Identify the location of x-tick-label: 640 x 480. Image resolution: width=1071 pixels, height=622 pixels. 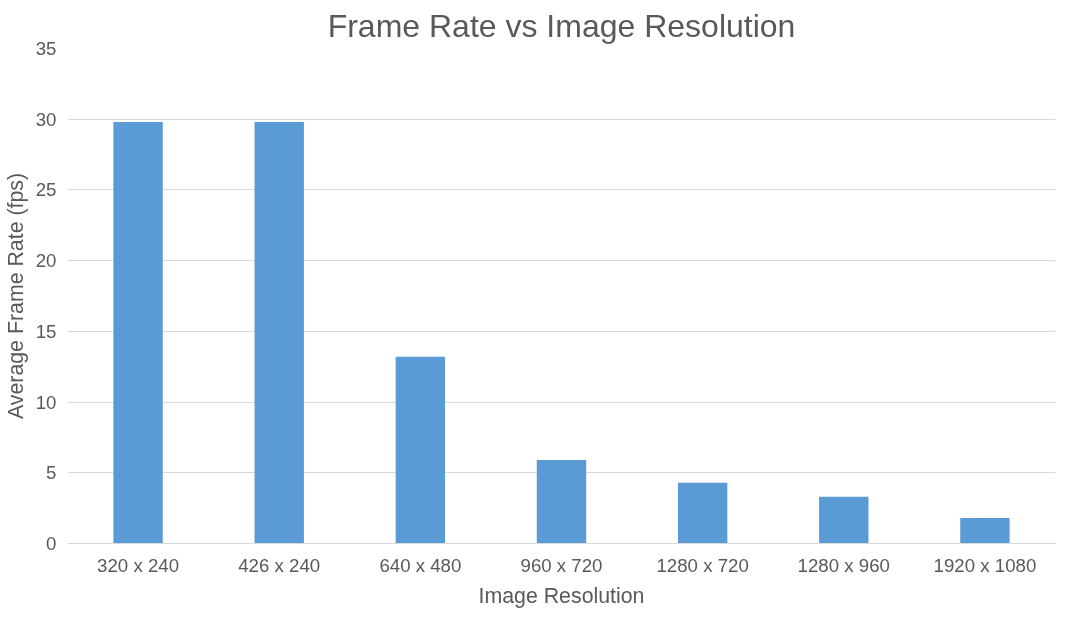
(420, 565).